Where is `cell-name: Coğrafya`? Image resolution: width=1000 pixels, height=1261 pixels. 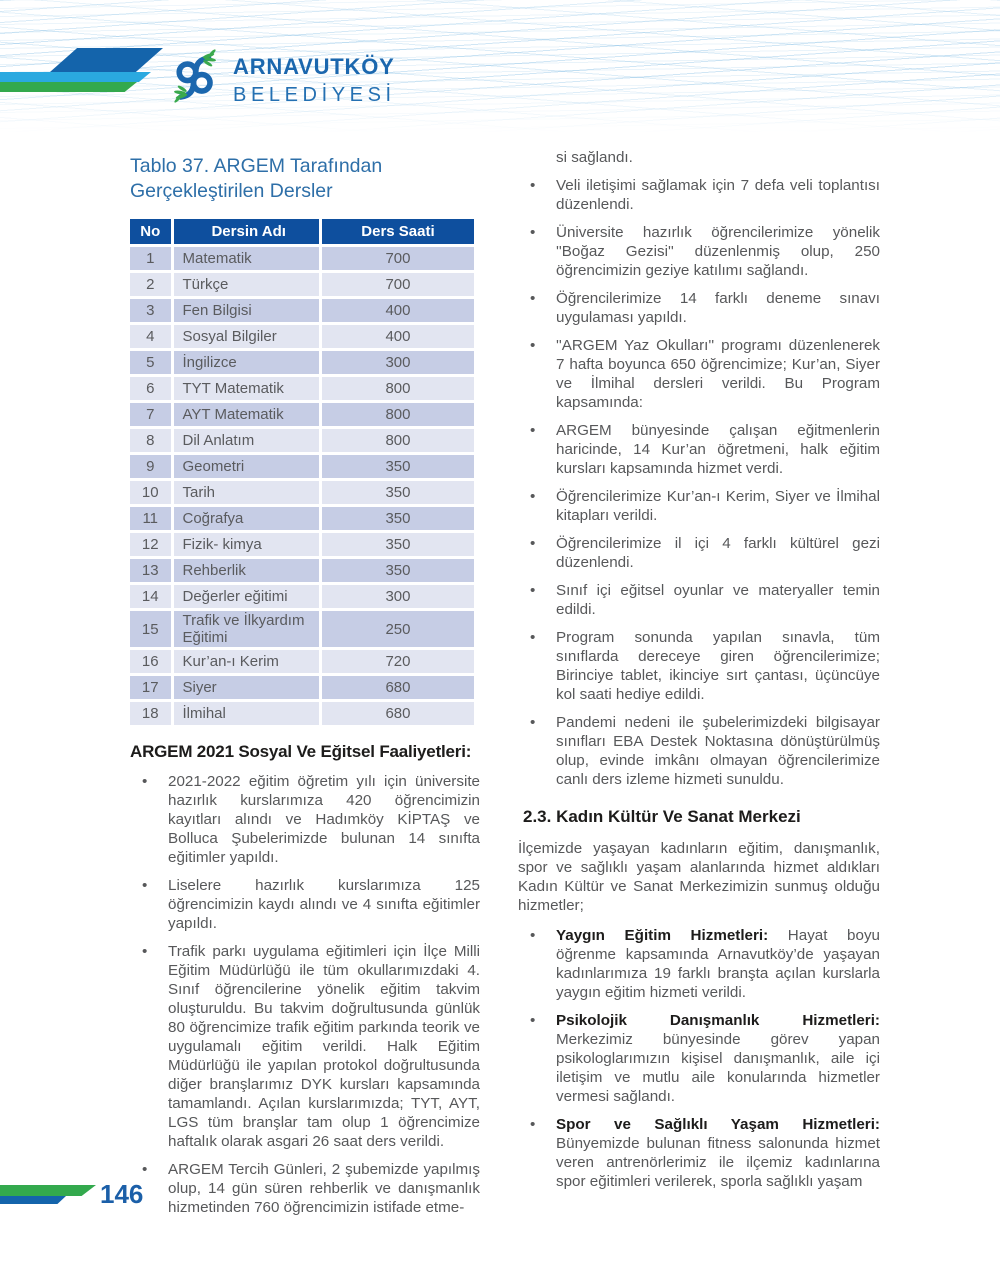
cell-name: Coğrafya is located at coordinates (246, 518).